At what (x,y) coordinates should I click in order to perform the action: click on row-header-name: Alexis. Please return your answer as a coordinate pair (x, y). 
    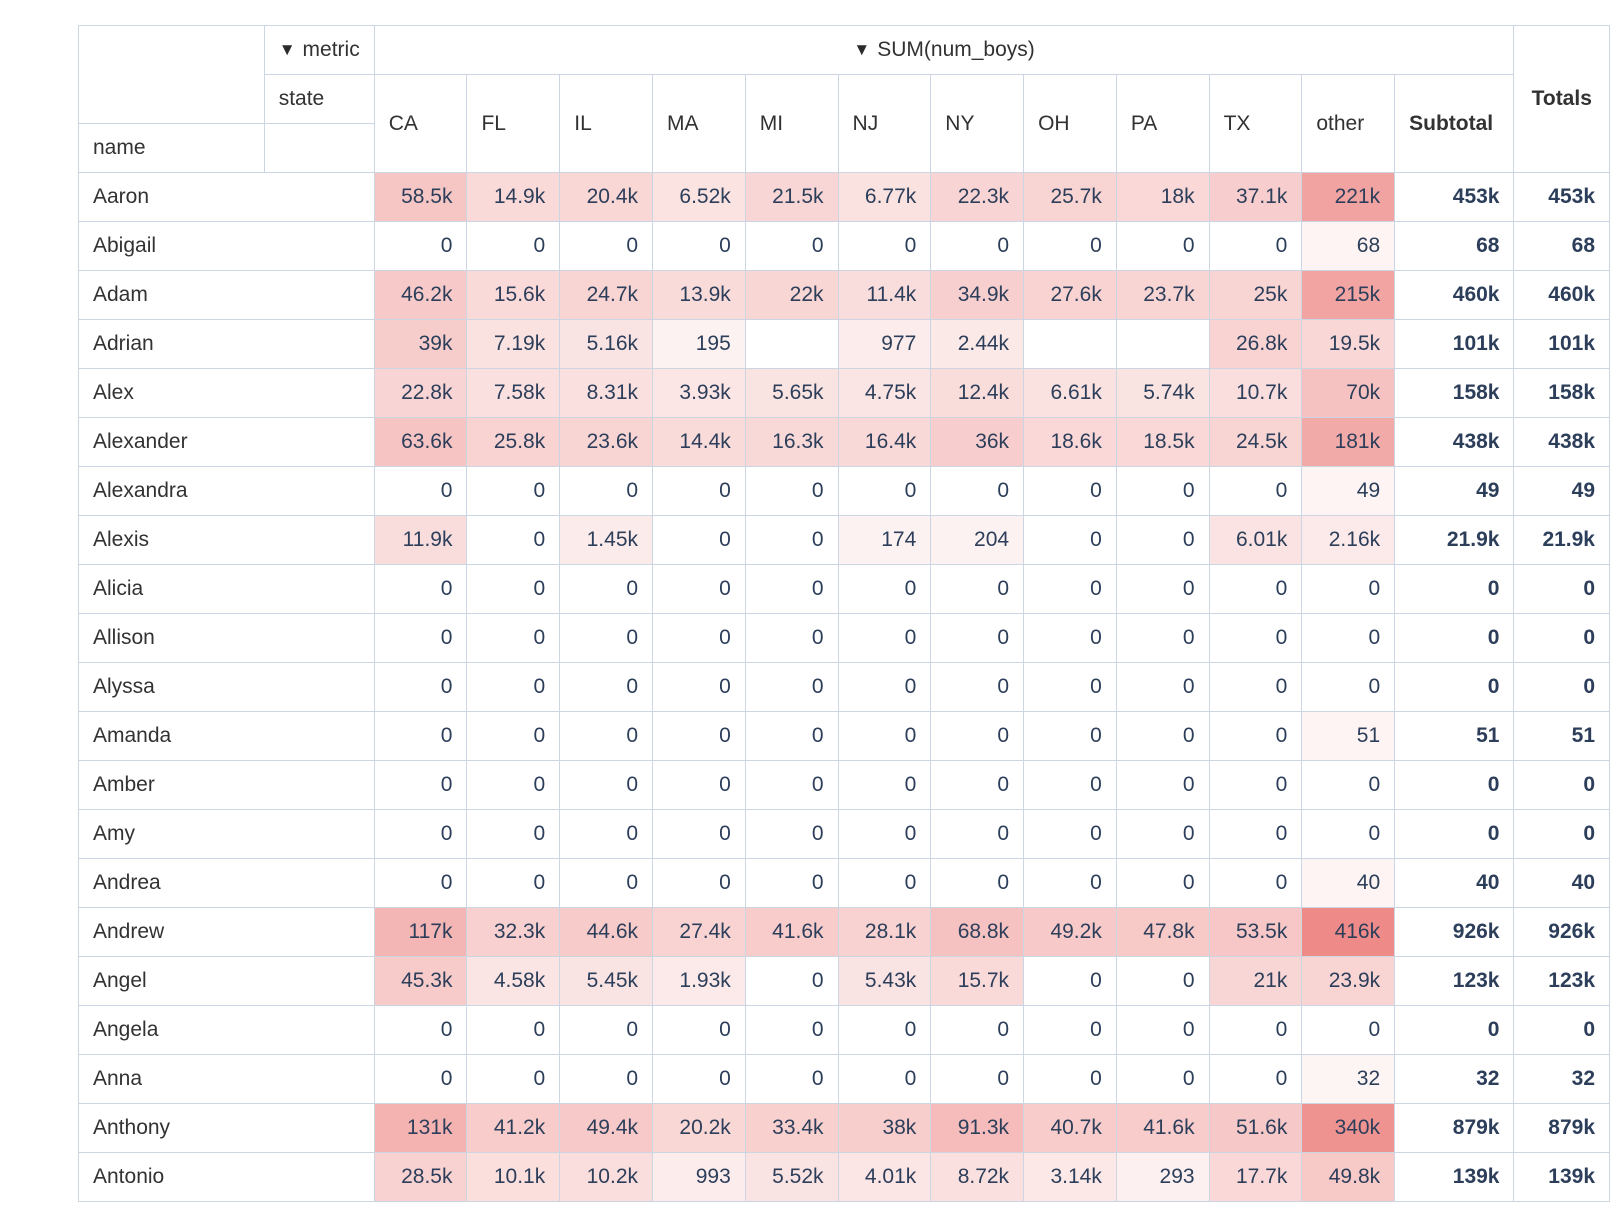
    Looking at the image, I should click on (226, 540).